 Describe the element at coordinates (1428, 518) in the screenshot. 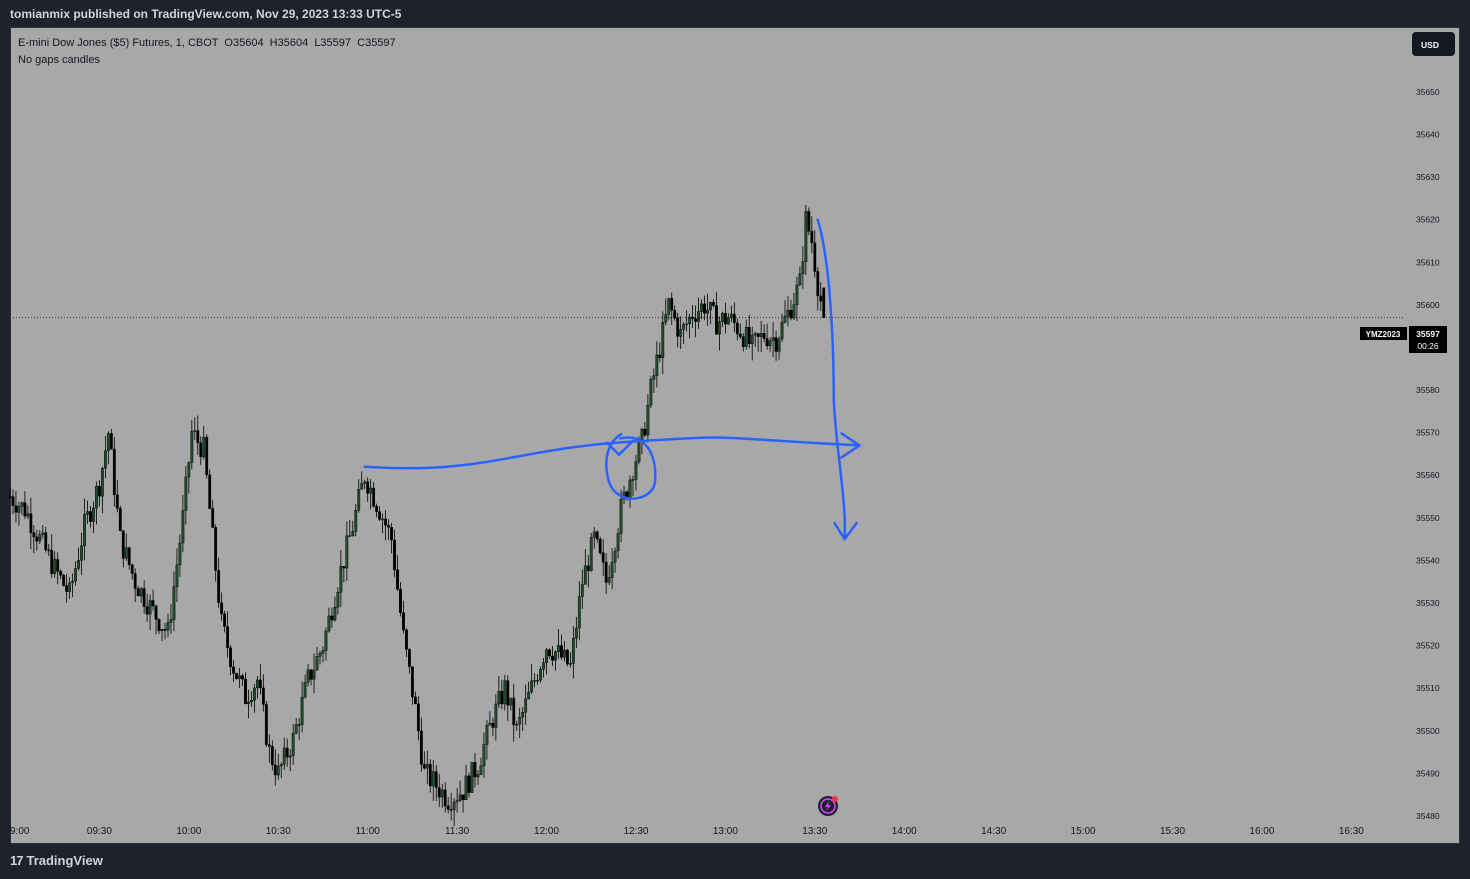

I see `price-tick-label: 35550` at that location.